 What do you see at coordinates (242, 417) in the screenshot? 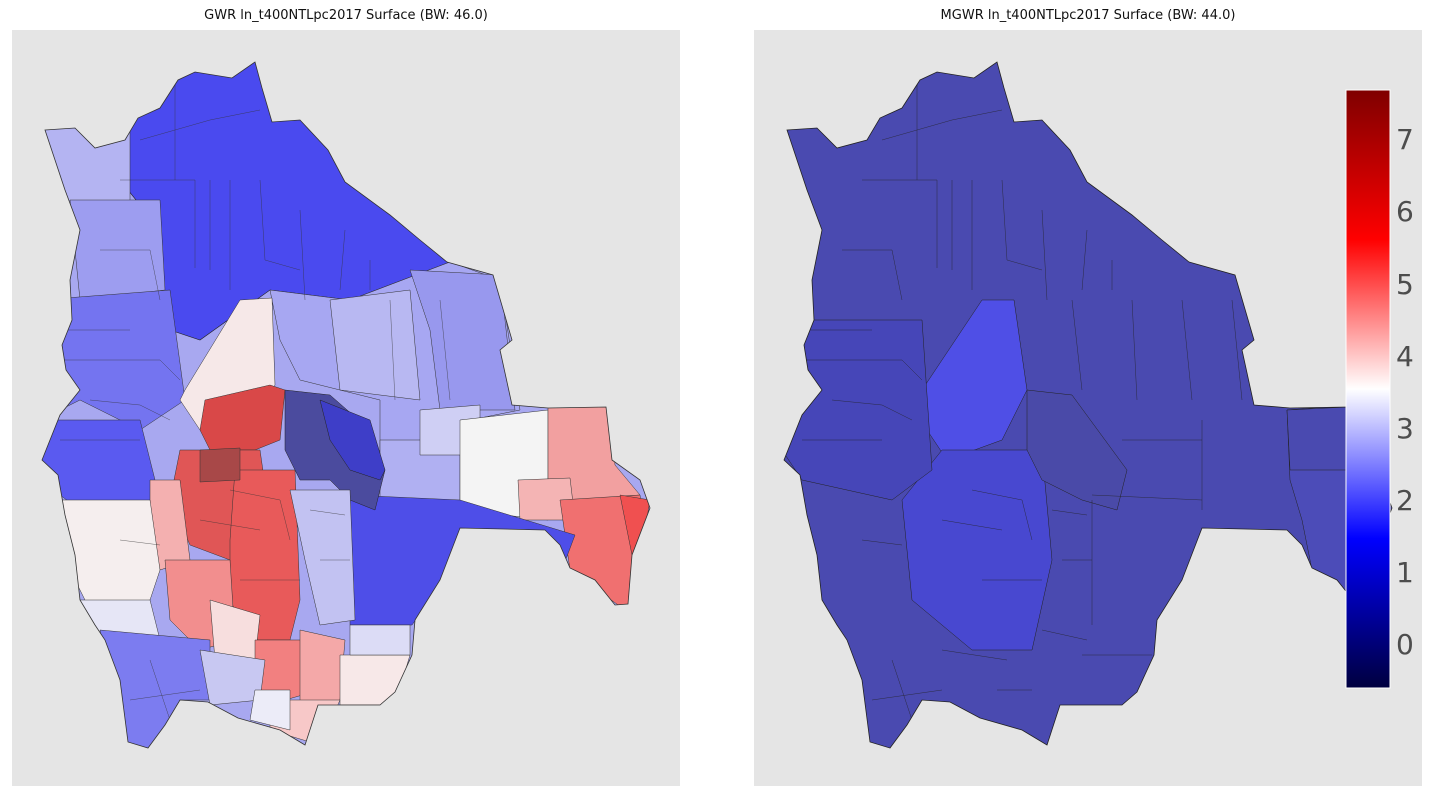
I see `region-central-red` at bounding box center [242, 417].